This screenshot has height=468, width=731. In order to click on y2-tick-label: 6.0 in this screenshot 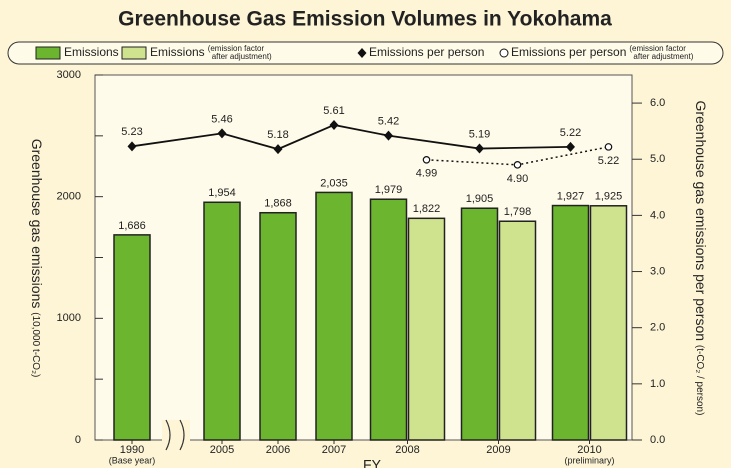, I will do `click(657, 103)`.